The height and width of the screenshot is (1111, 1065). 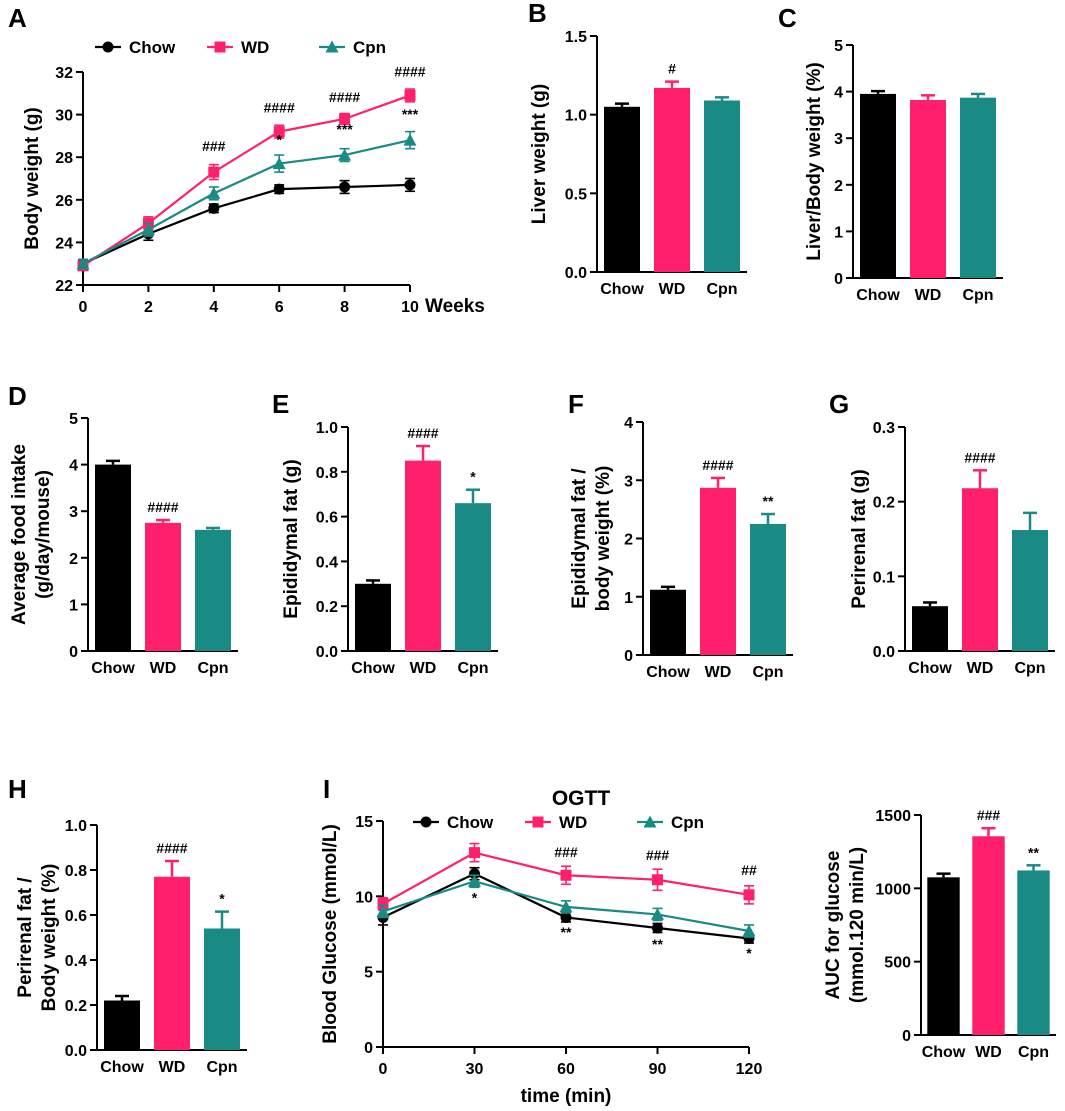 What do you see at coordinates (279, 307) in the screenshot?
I see `x-tick-label: 6` at bounding box center [279, 307].